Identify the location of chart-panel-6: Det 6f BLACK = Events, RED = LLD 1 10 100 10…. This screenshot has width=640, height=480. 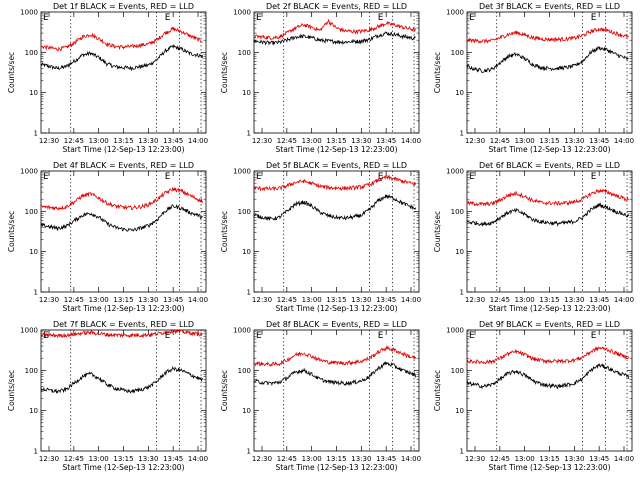
(533, 237).